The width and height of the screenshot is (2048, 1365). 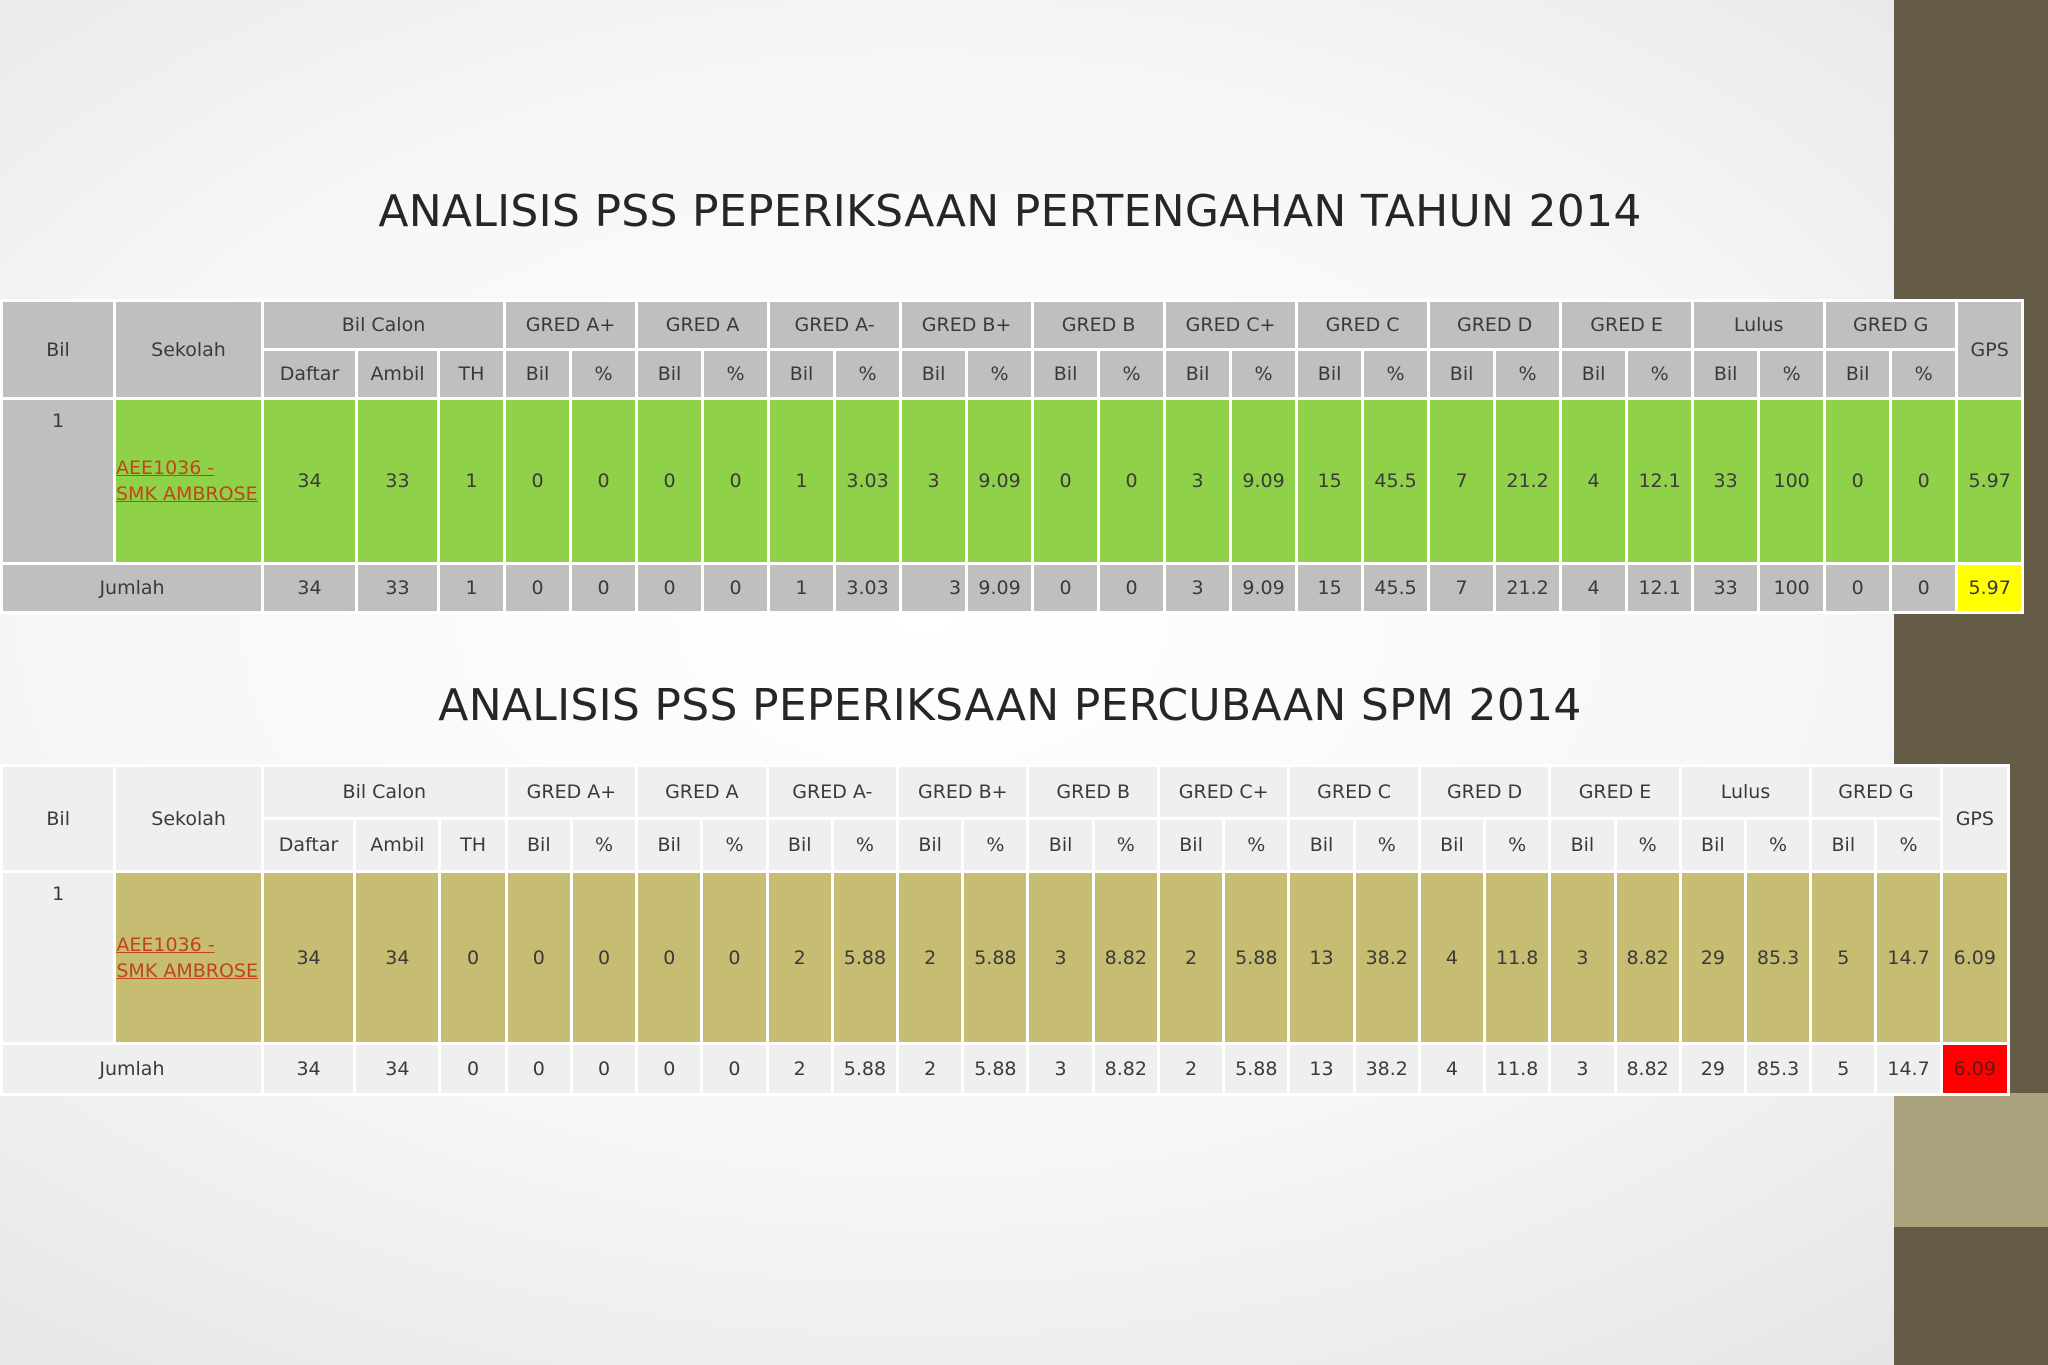 What do you see at coordinates (1060, 1069) in the screenshot?
I see `total-b-bil: 3` at bounding box center [1060, 1069].